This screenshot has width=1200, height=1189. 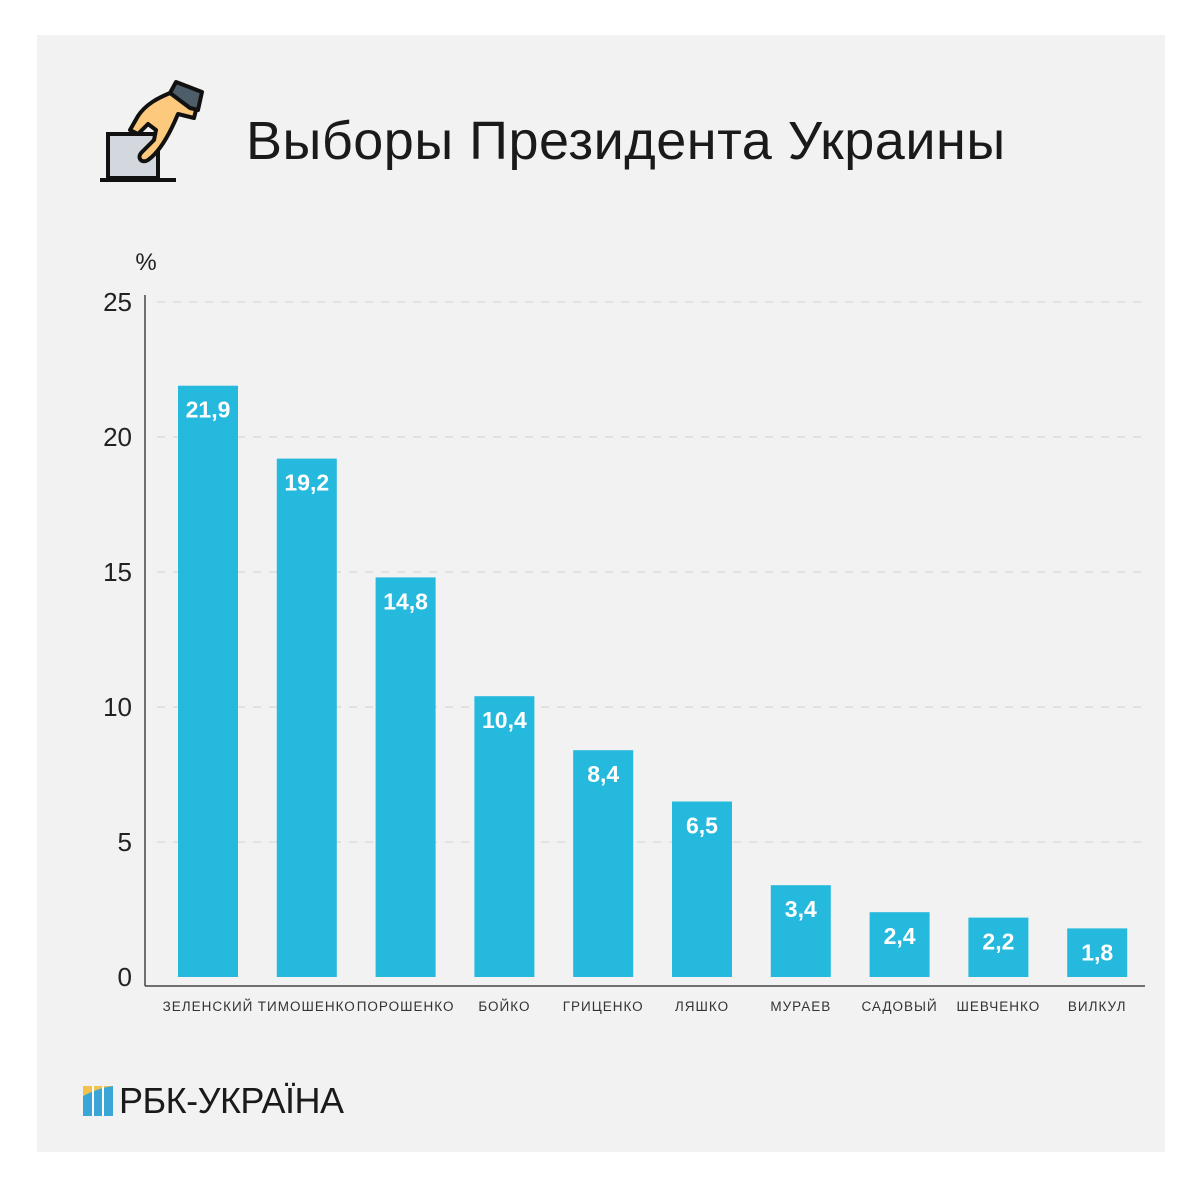 What do you see at coordinates (998, 942) in the screenshot?
I see `bar-value-label: 2,2` at bounding box center [998, 942].